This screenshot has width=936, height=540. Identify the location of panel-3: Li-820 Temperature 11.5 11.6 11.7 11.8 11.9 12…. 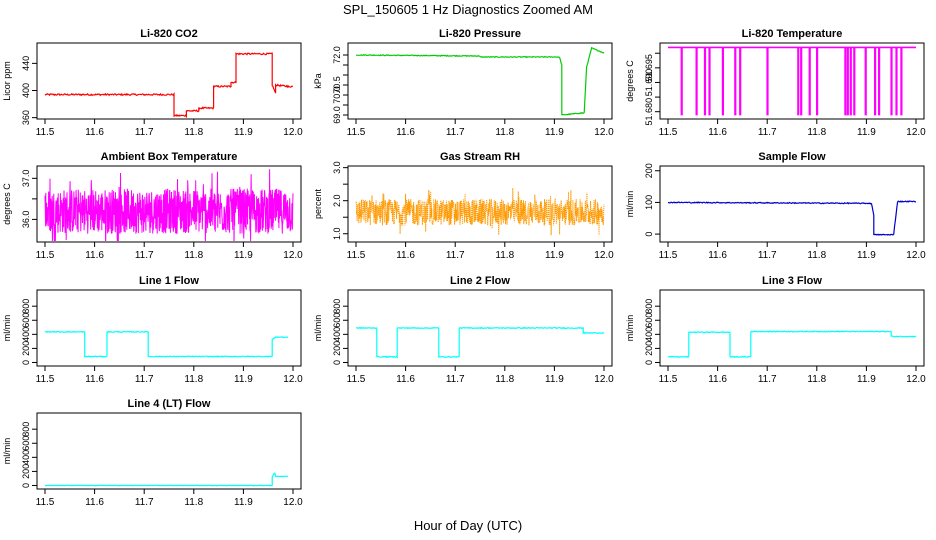
(775, 83).